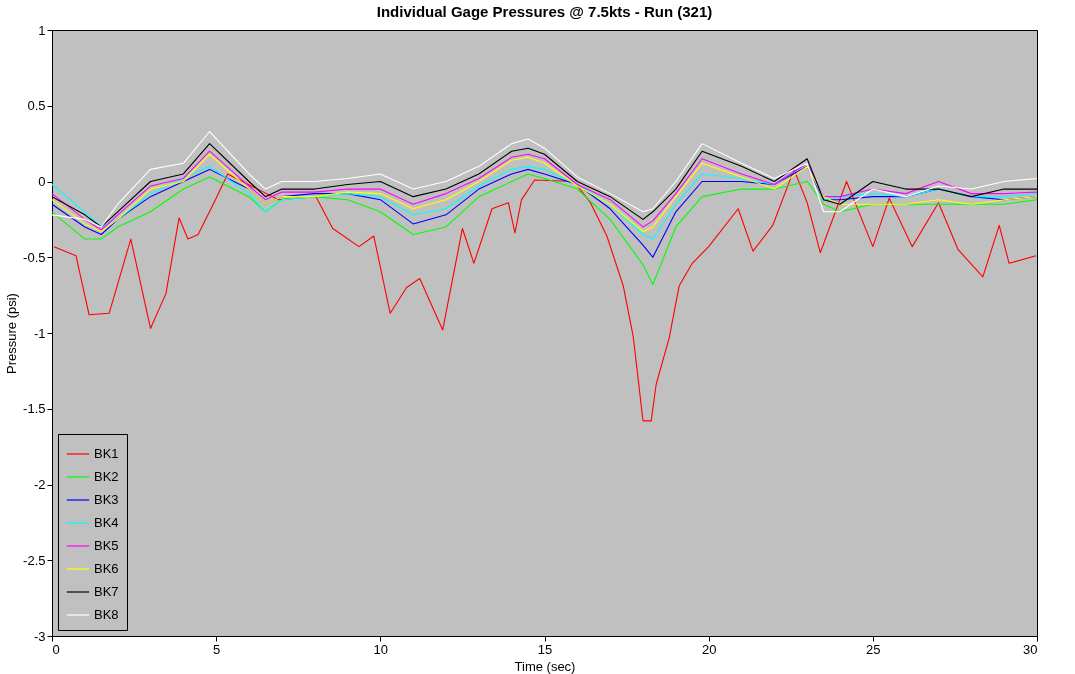 Image resolution: width=1075 pixels, height=674 pixels. What do you see at coordinates (34, 409) in the screenshot?
I see `y-tick-label: -1.5` at bounding box center [34, 409].